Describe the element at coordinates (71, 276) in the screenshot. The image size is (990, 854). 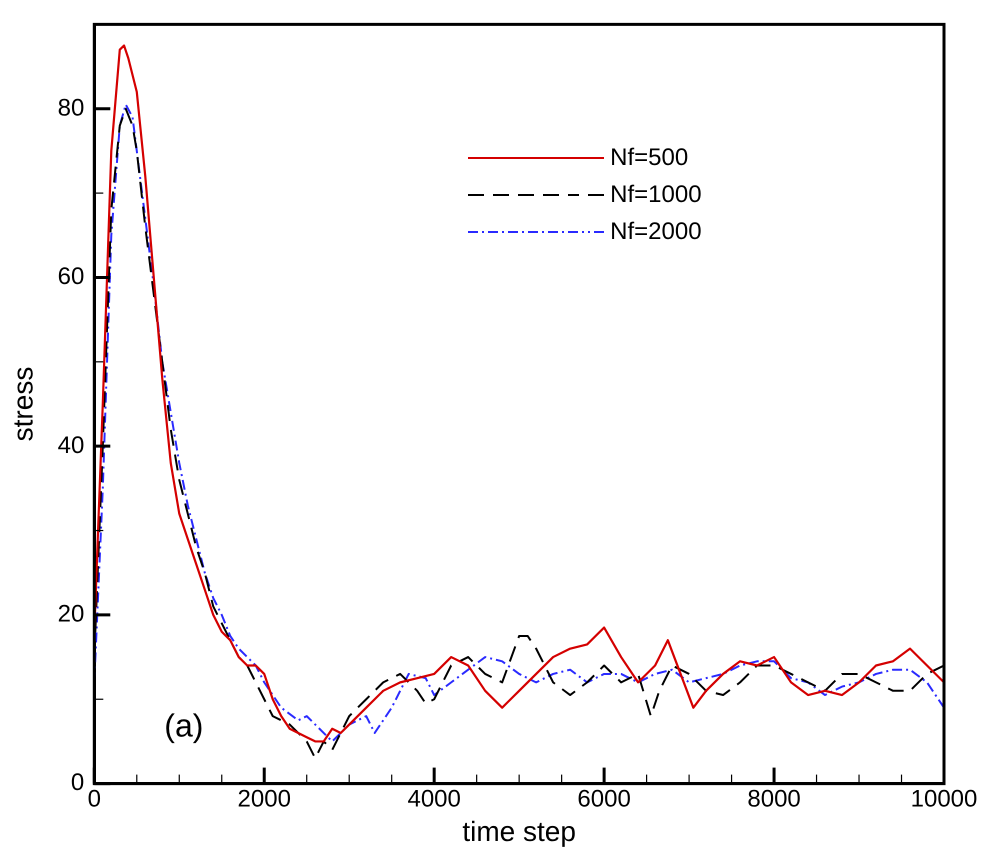
I see `y-tick-label: 60` at that location.